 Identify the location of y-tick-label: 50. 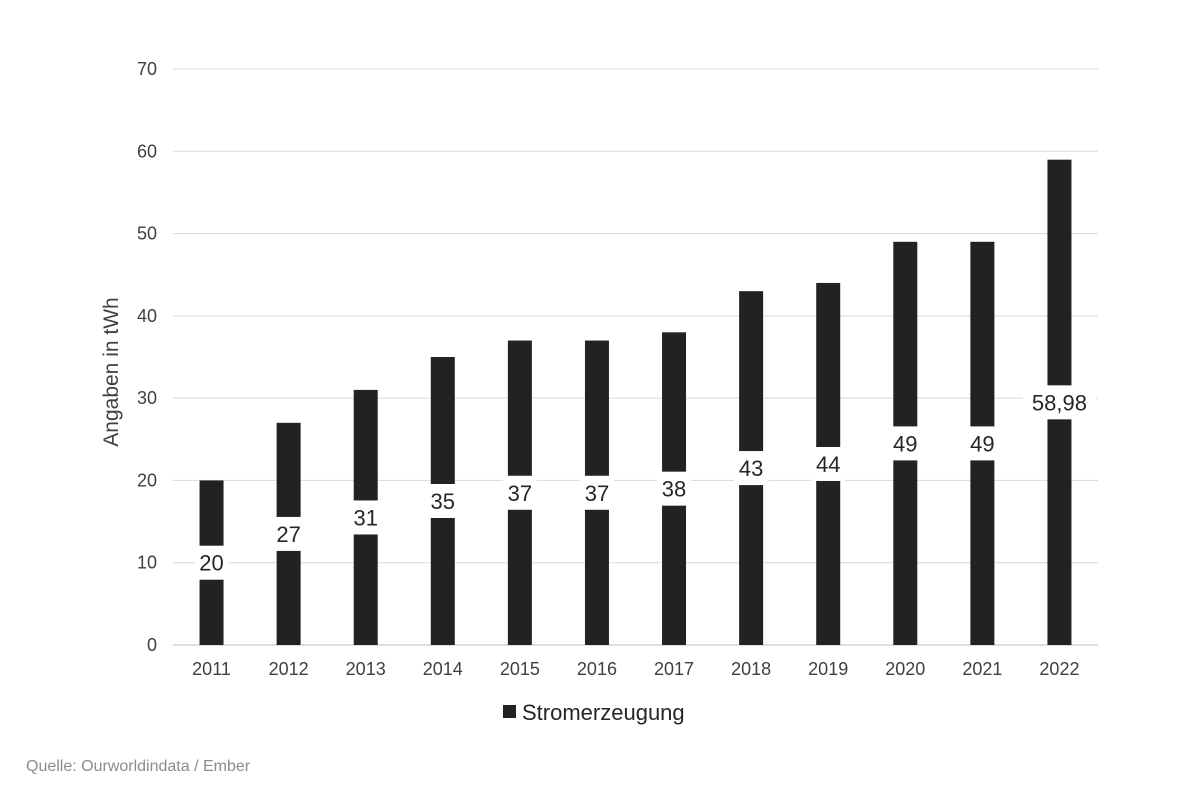
(147, 234).